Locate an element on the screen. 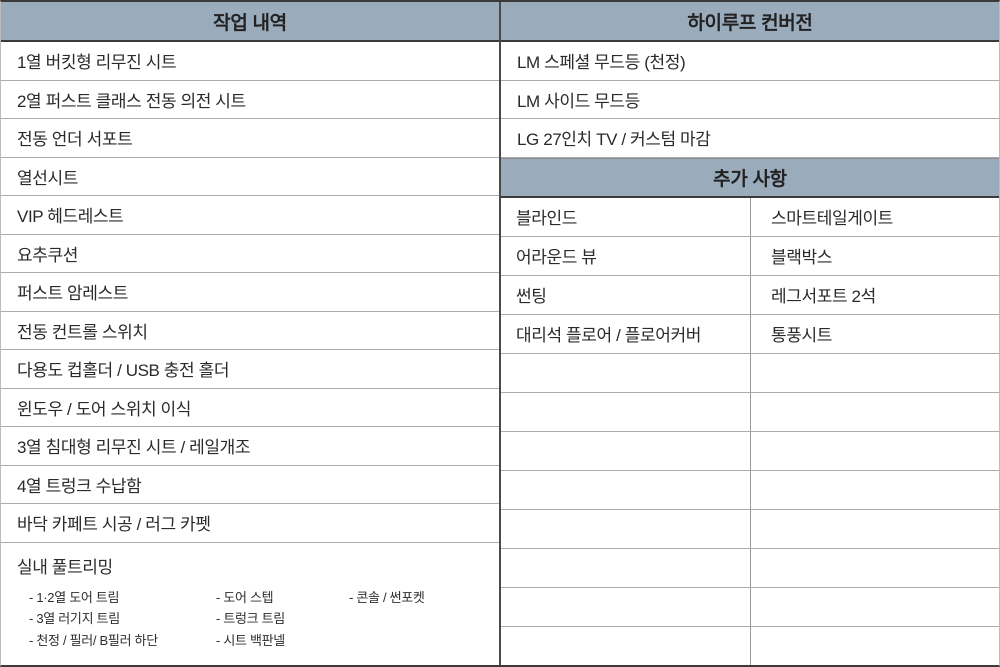 The height and width of the screenshot is (667, 1000). additional-cell-right: 통풍시트 is located at coordinates (801, 336).